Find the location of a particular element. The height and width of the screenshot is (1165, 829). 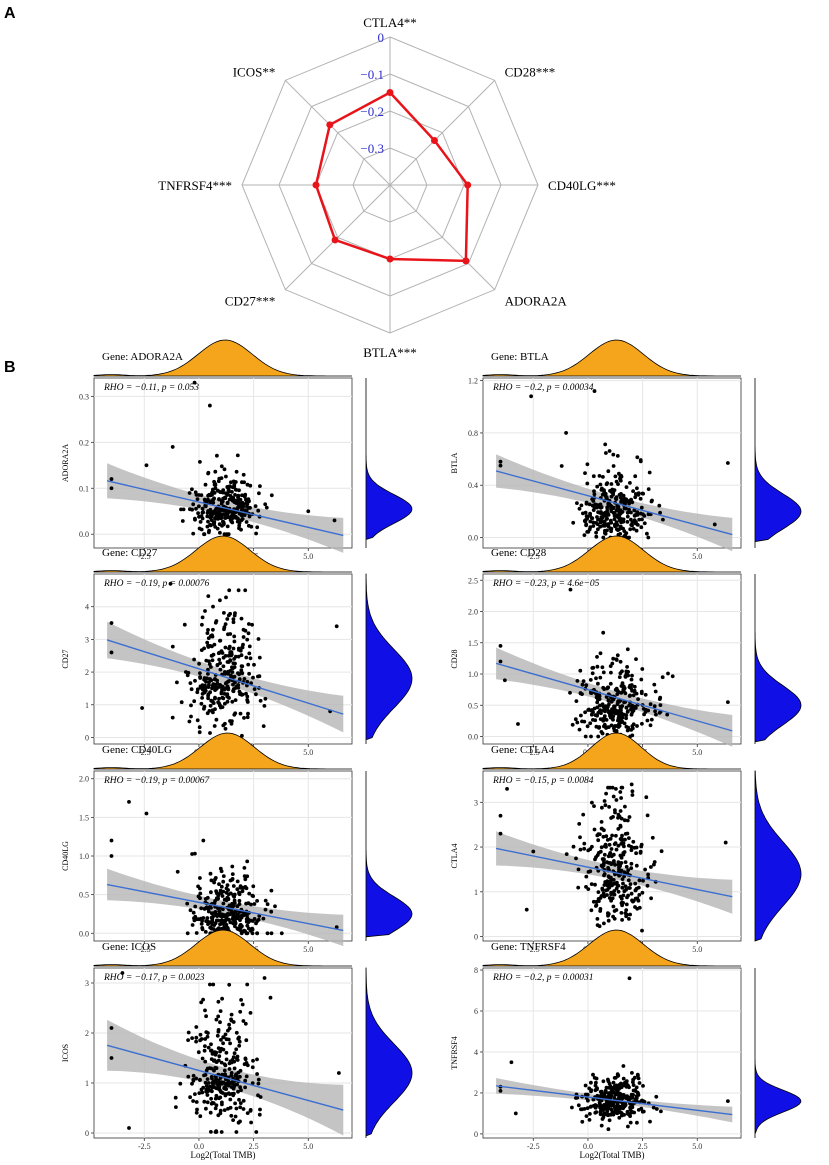

y-tick-label: 2 is located at coordinates (87, 1033).